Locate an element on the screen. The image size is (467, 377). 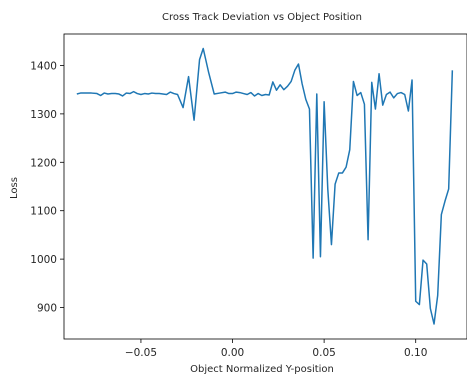
y-tick-label: 1200 is located at coordinates (43, 163).